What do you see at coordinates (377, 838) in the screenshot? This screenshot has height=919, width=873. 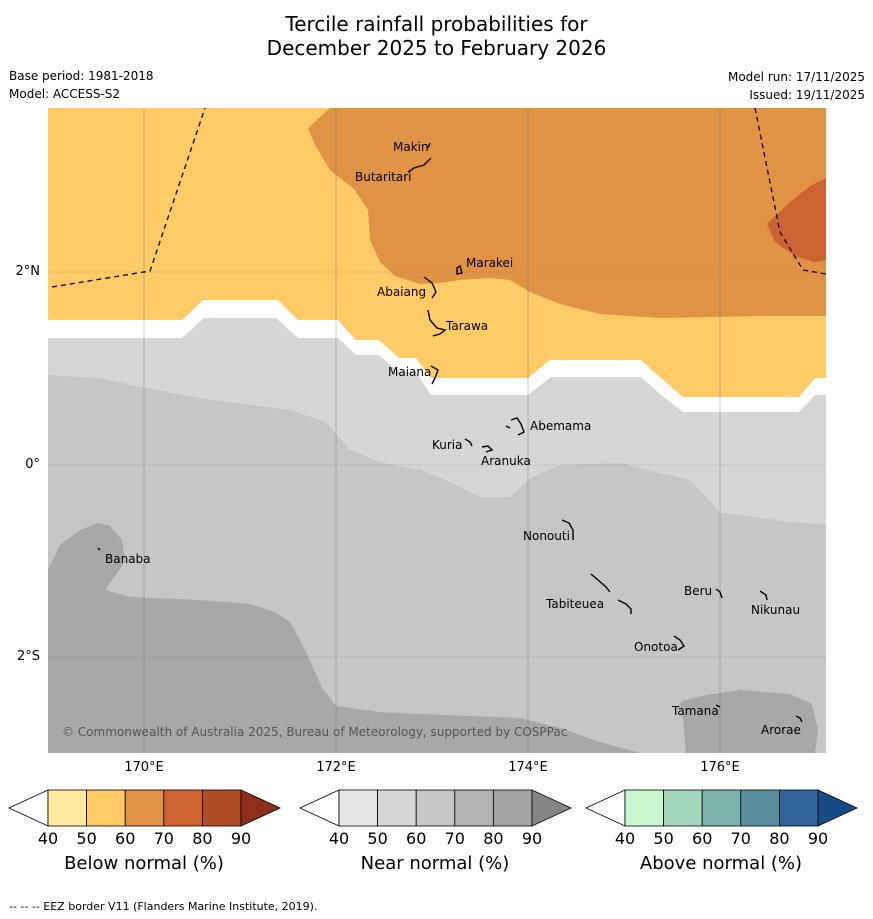 I see `colorbar-near-tick: 50` at bounding box center [377, 838].